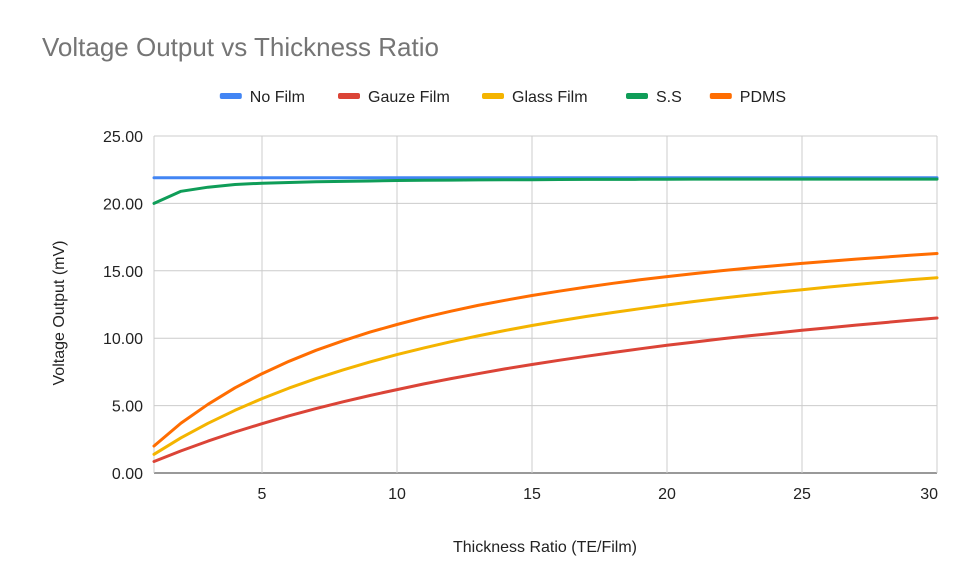  Describe the element at coordinates (654, 97) in the screenshot. I see `legend-item: S.S` at that location.